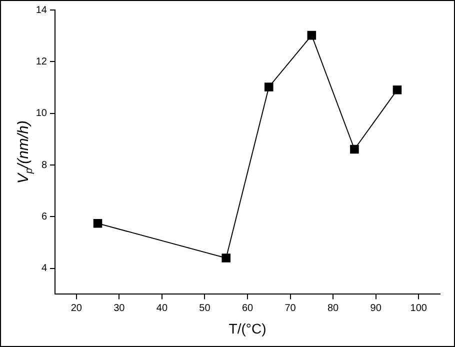  Describe the element at coordinates (205, 308) in the screenshot. I see `x-tick-label: 50` at that location.